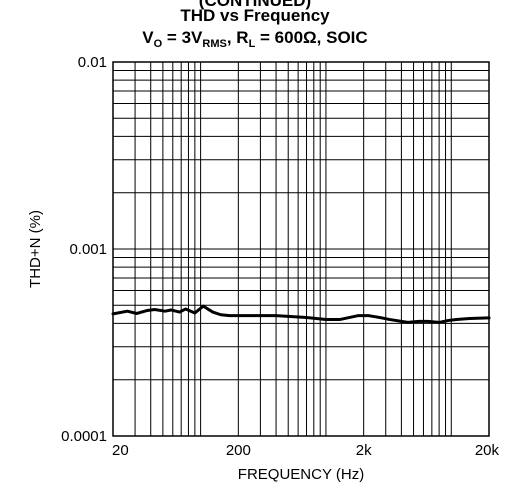 Image resolution: width=510 pixels, height=491 pixels. I want to click on x-axis-label: FREQUENCY (Hz), so click(301, 474).